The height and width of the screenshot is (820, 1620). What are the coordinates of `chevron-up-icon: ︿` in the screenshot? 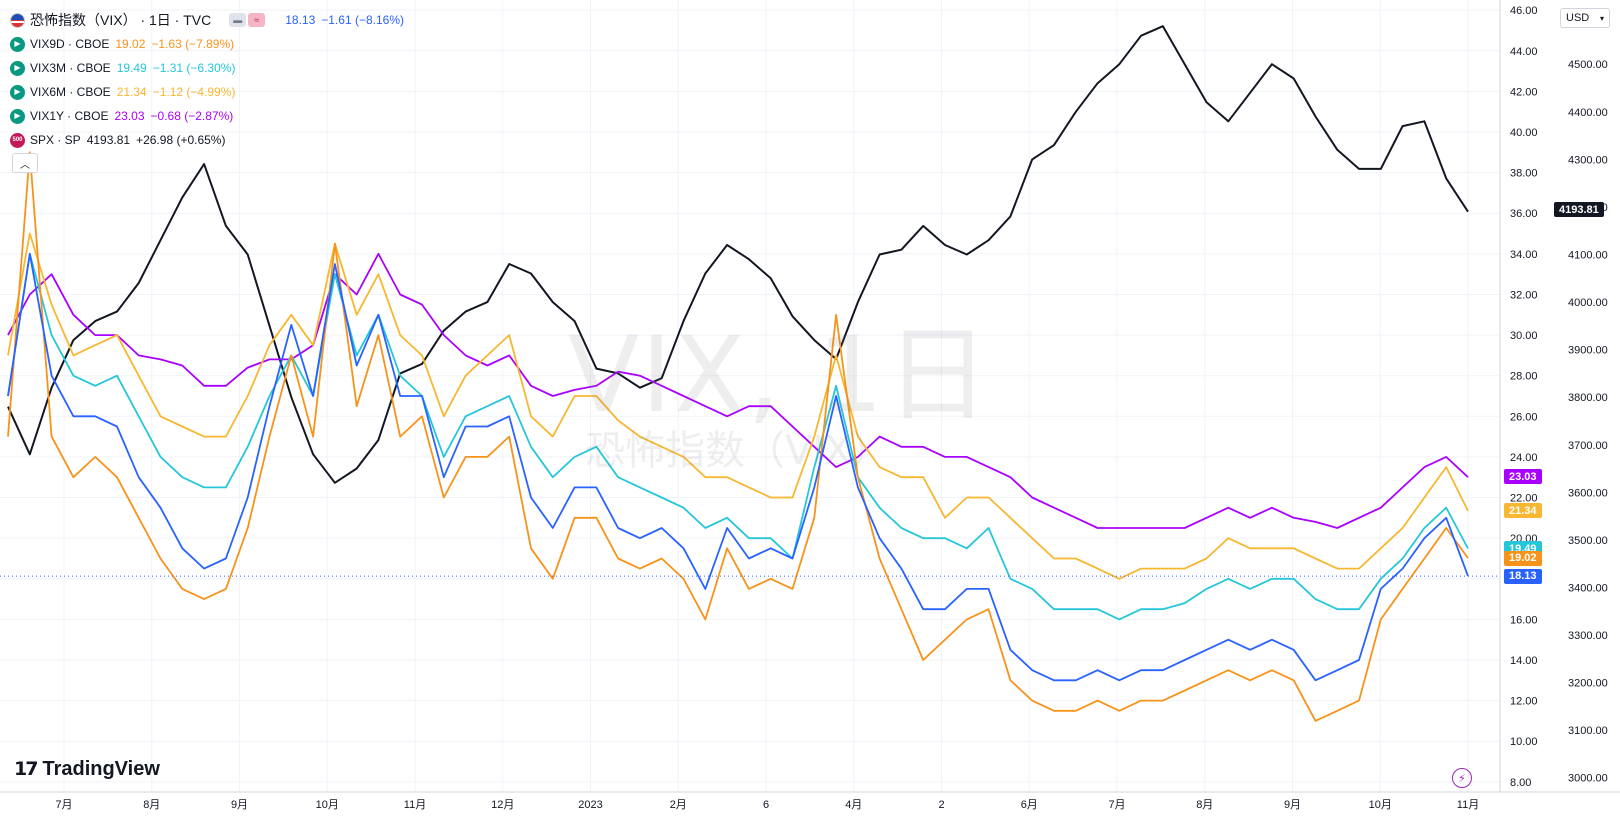 It's located at (25, 165).